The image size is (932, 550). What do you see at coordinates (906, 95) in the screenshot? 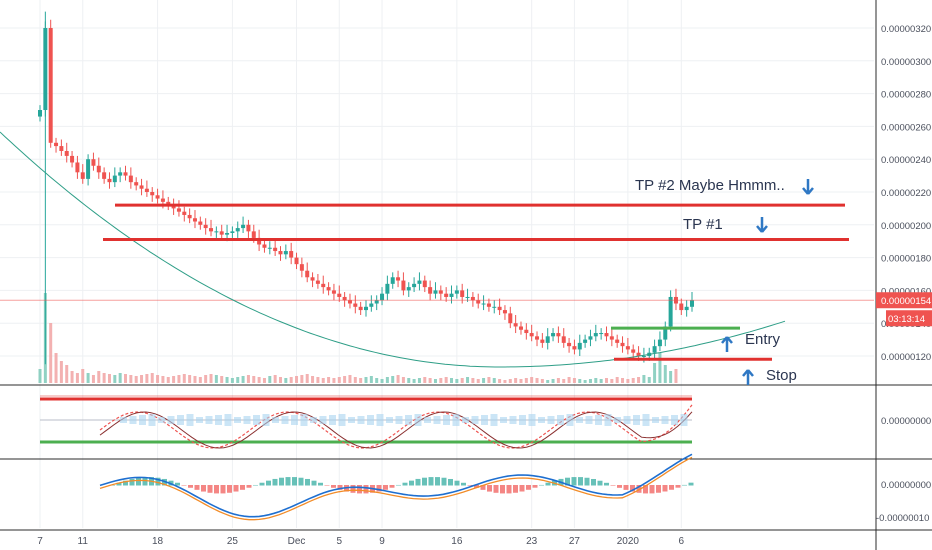
I see `price-tick-label: 0.00000280` at bounding box center [906, 95].